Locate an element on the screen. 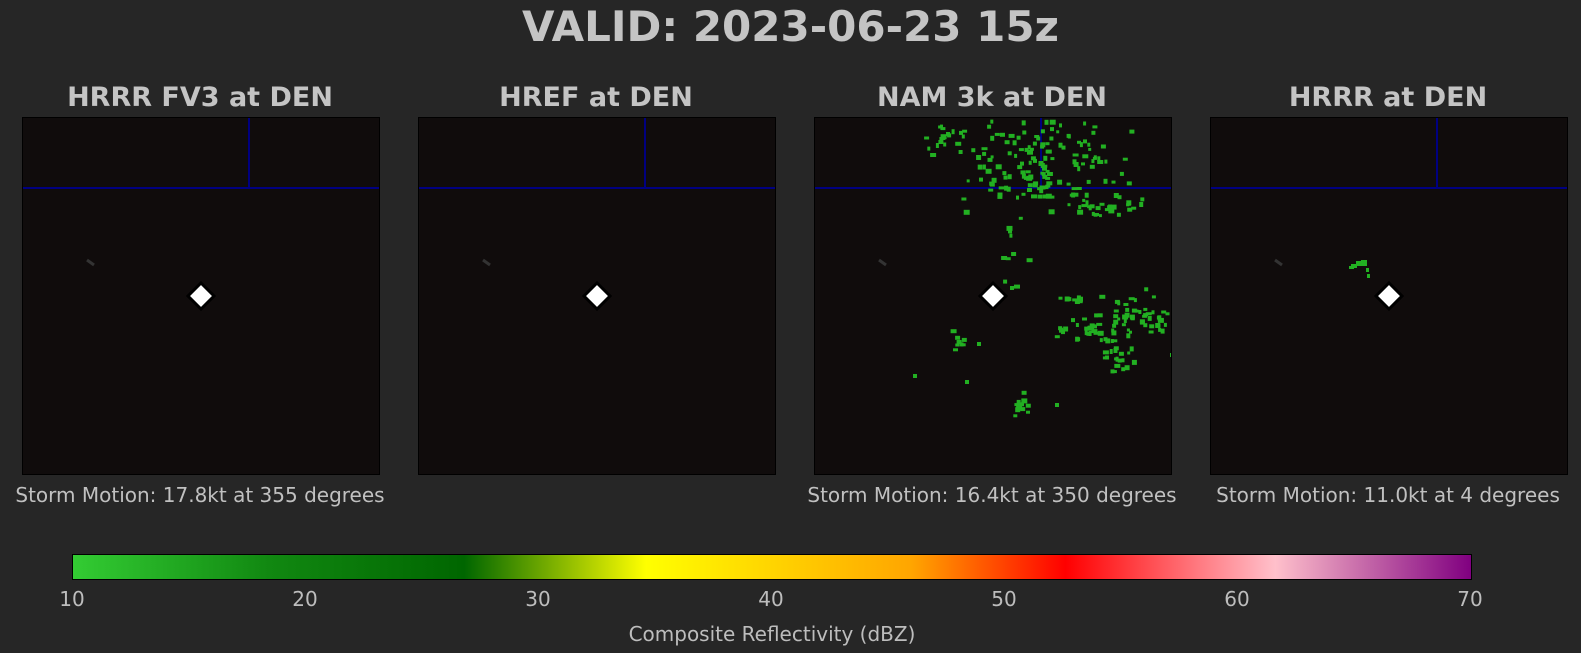 The height and width of the screenshot is (653, 1581). map-canvas is located at coordinates (201, 215).